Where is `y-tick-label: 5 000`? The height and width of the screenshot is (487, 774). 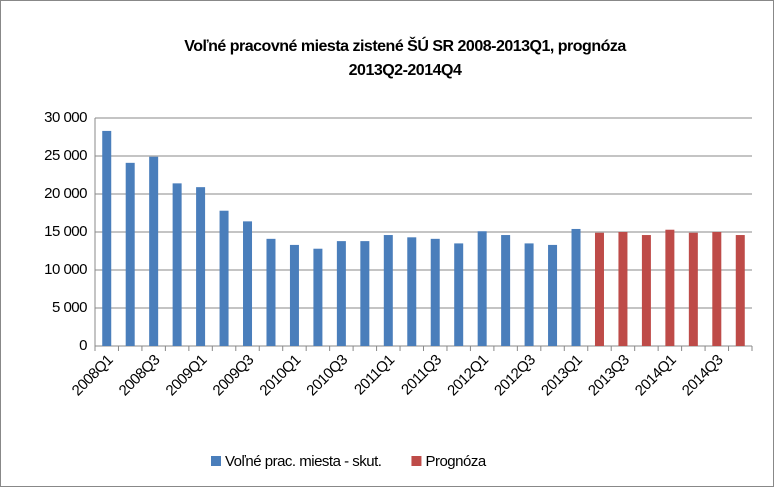 y-tick-label: 5 000 is located at coordinates (69, 307).